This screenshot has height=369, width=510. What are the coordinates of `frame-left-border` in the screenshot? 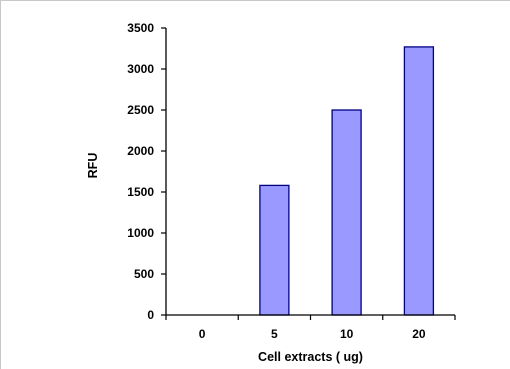 It's located at (0, 184).